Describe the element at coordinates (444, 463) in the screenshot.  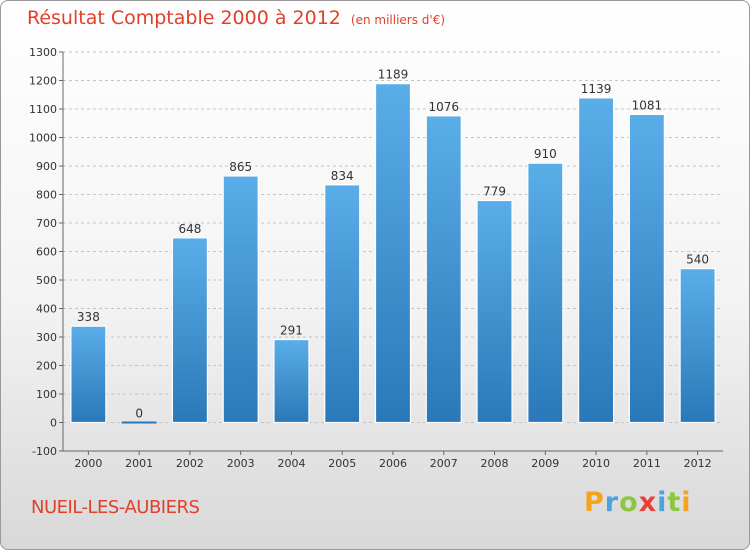
I see `x-tick-label: 2007` at that location.